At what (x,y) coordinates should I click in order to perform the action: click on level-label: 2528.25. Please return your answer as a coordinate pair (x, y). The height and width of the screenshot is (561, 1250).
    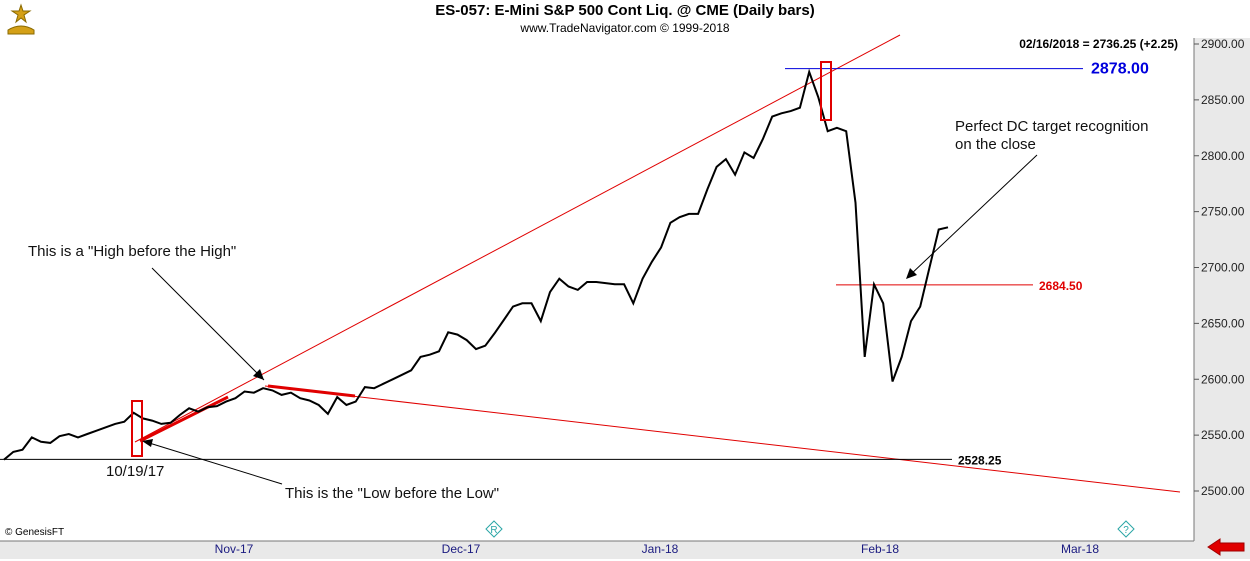
    Looking at the image, I should click on (980, 460).